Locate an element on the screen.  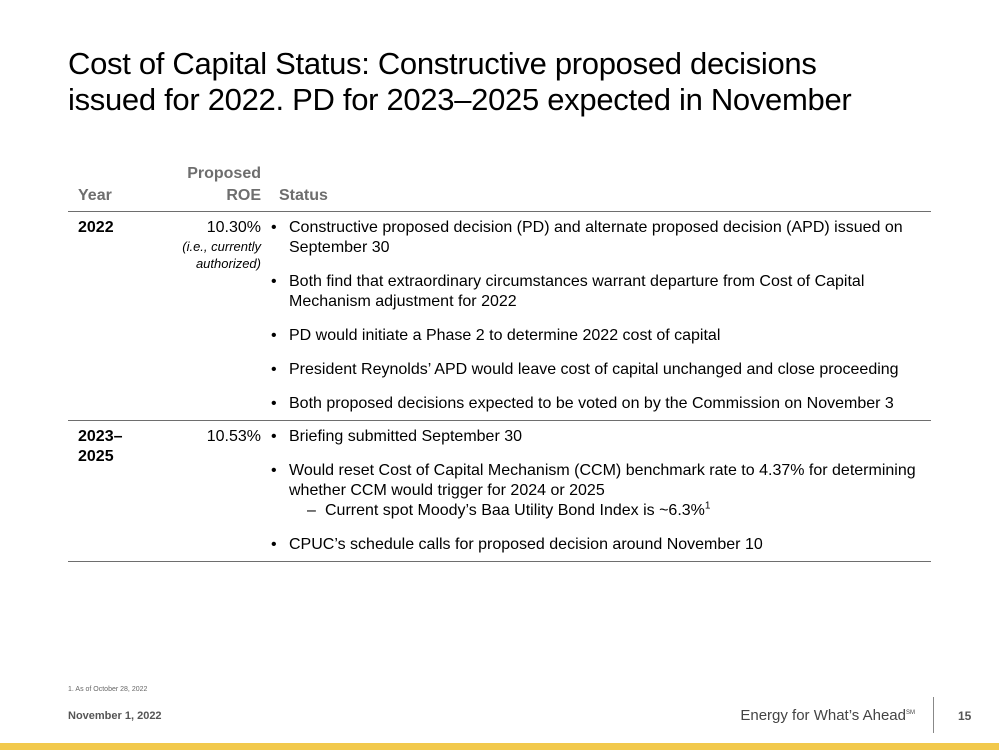
service-mark: SM is located at coordinates (910, 713).